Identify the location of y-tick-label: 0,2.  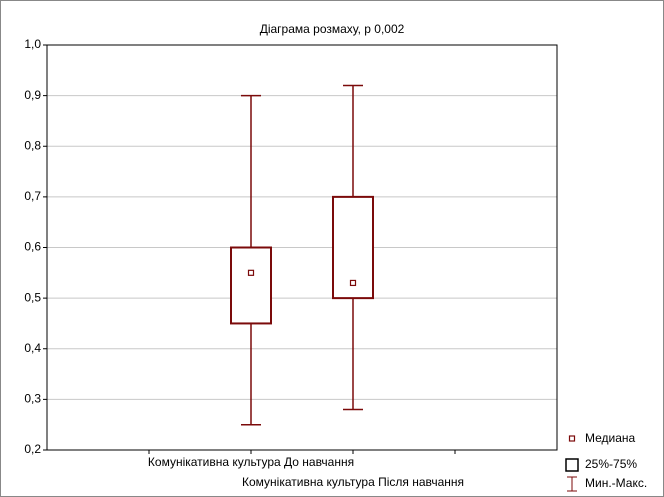
(32, 449).